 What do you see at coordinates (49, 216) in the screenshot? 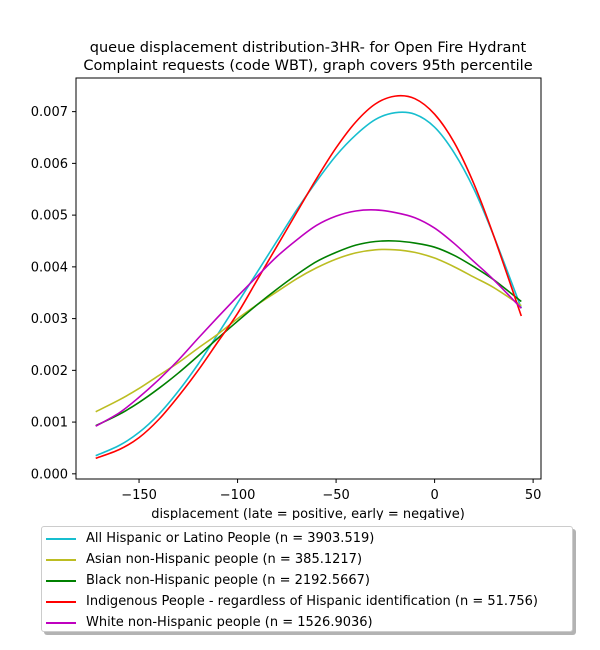
I see `y-tick-label: 0.005` at bounding box center [49, 216].